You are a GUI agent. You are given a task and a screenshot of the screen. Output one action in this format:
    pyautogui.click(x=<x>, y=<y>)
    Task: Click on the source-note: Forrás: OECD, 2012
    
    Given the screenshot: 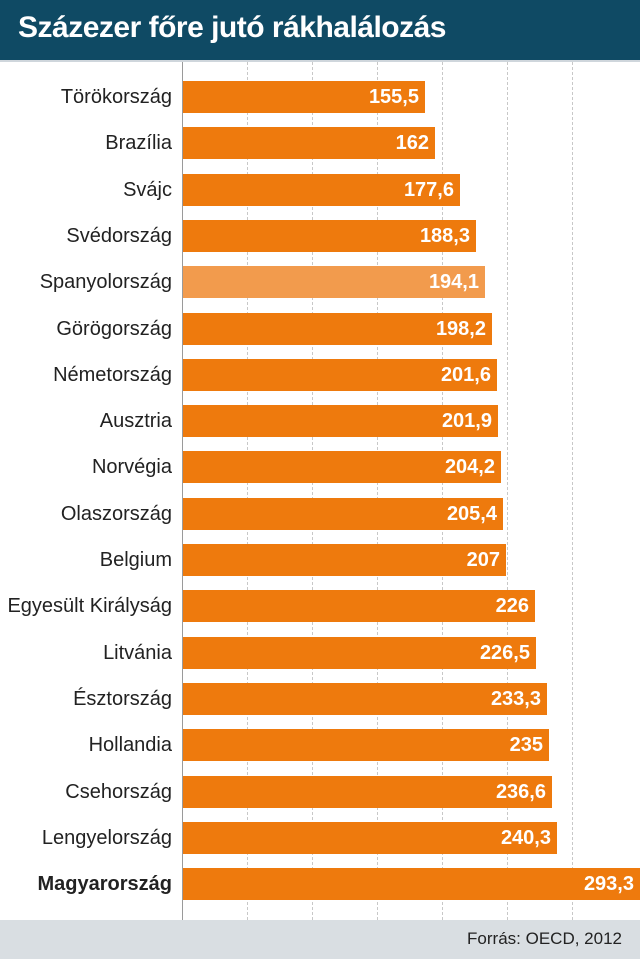 What is the action you would take?
    pyautogui.click(x=544, y=938)
    